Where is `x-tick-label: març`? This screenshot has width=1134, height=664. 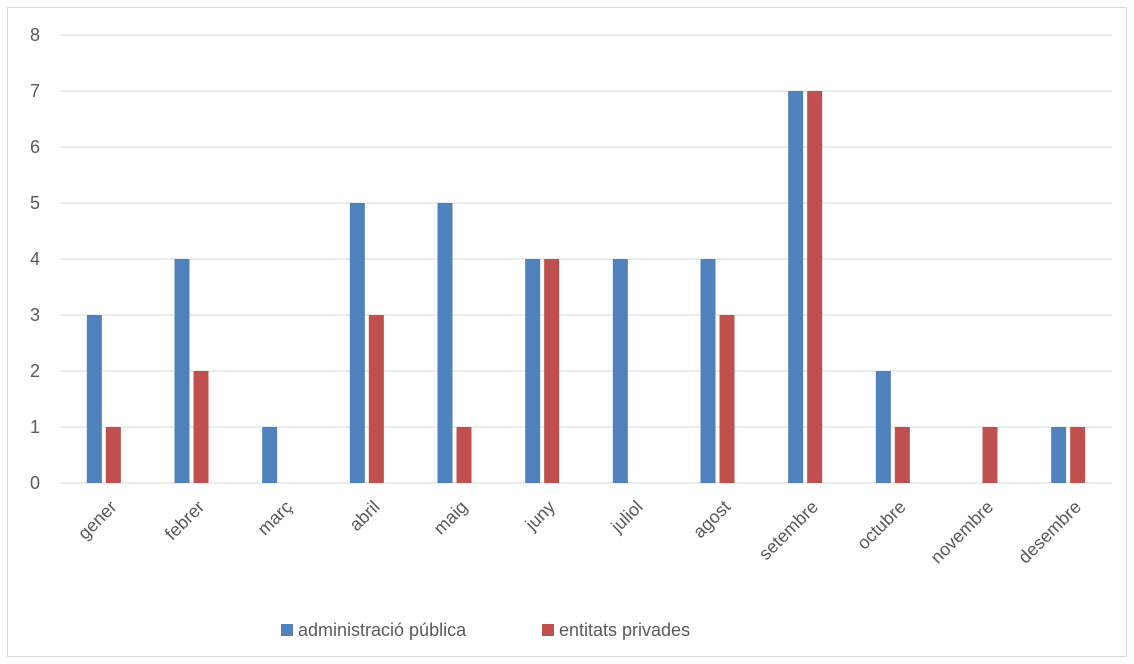
x-tick-label: març is located at coordinates (275, 518).